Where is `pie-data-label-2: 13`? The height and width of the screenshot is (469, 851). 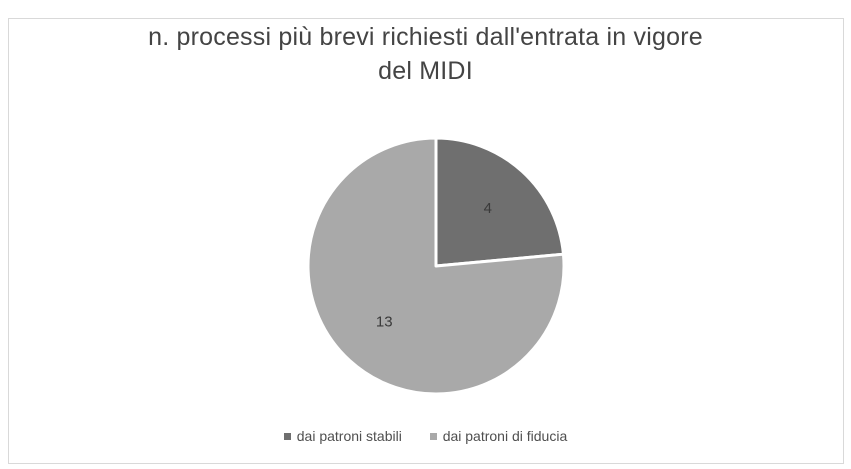 pie-data-label-2: 13 is located at coordinates (384, 322).